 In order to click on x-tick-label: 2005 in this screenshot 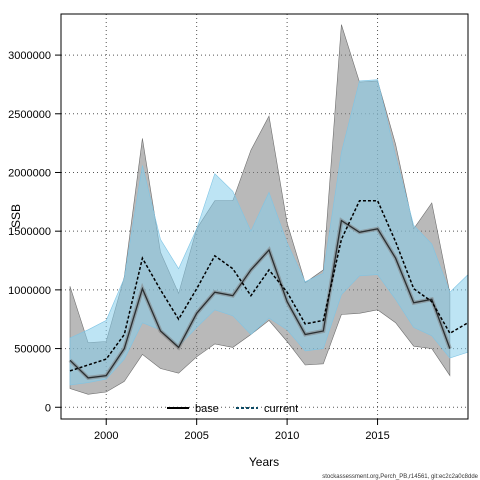, I will do `click(196, 436)`.